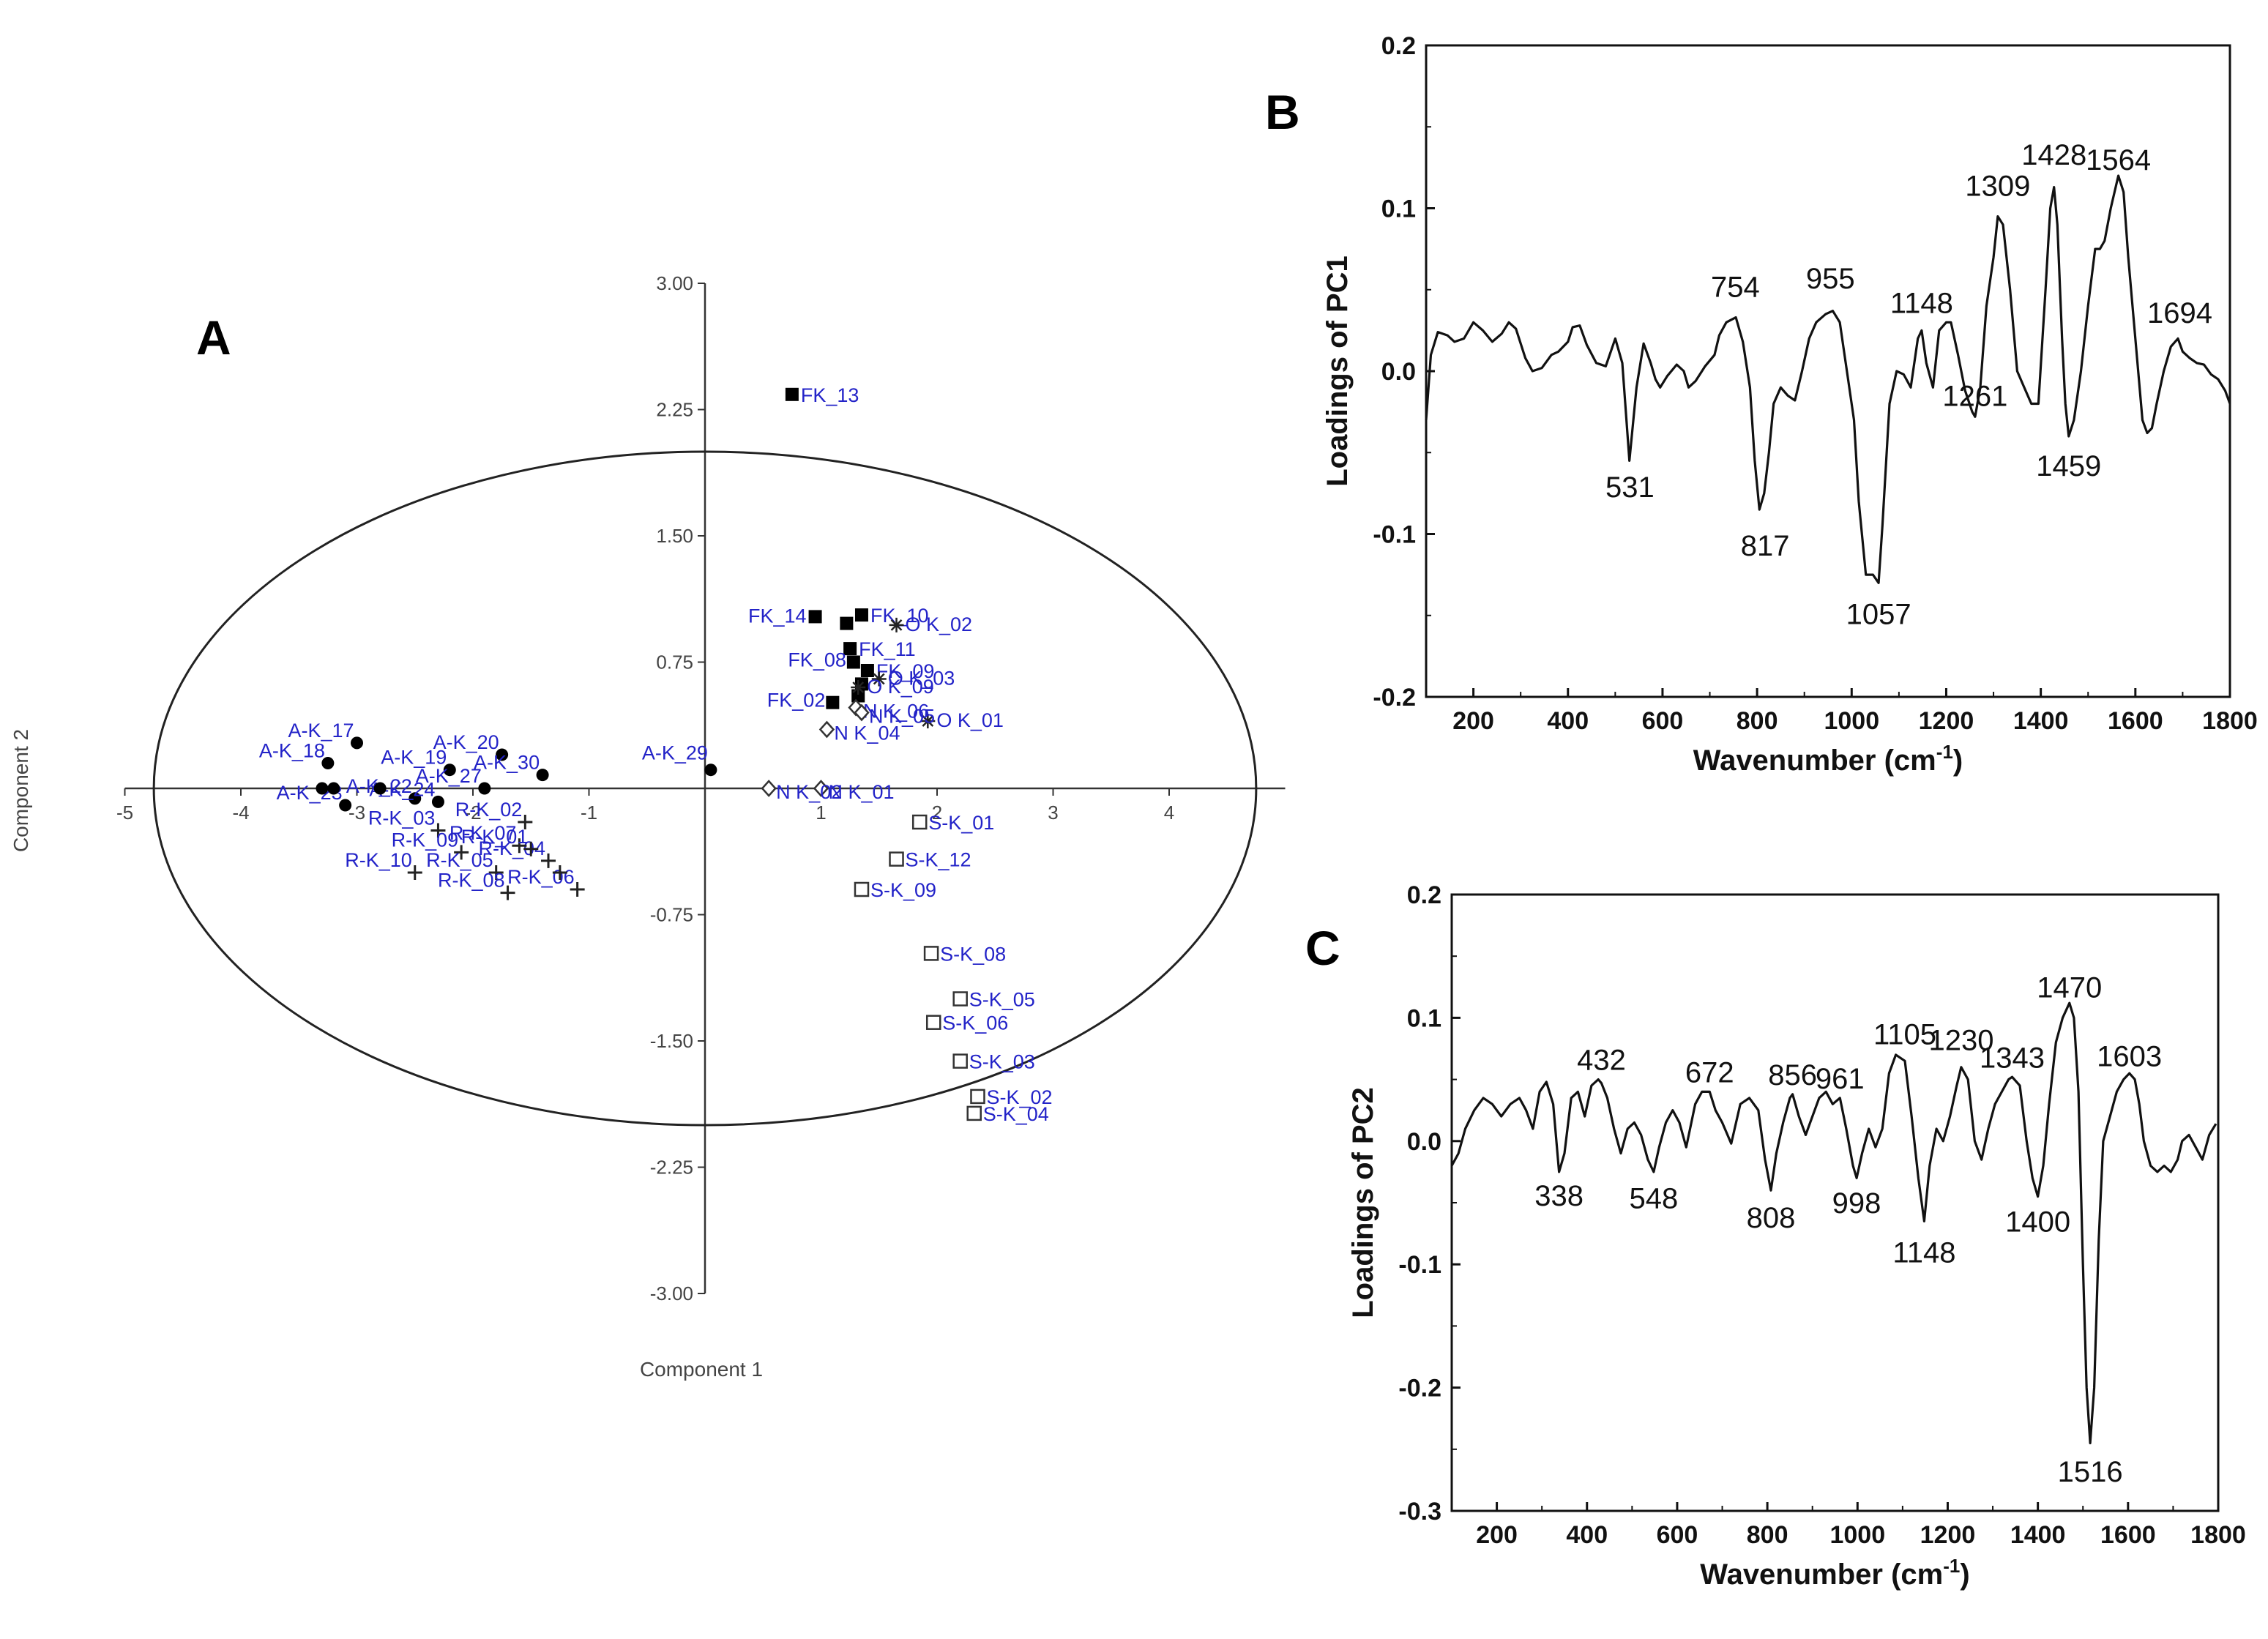 The width and height of the screenshot is (2268, 1639). I want to click on peak-label: 1459, so click(2068, 466).